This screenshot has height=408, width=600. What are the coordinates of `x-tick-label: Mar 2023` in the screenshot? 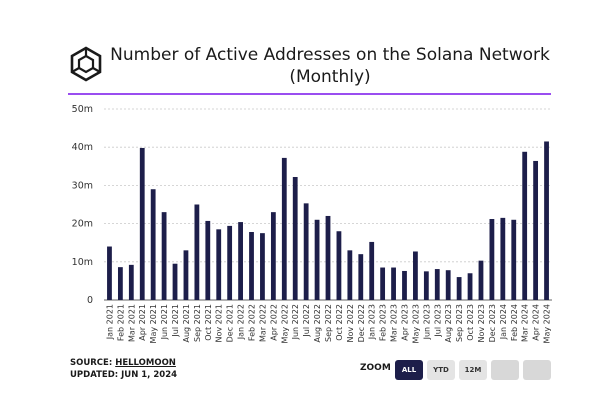 It's located at (394, 323).